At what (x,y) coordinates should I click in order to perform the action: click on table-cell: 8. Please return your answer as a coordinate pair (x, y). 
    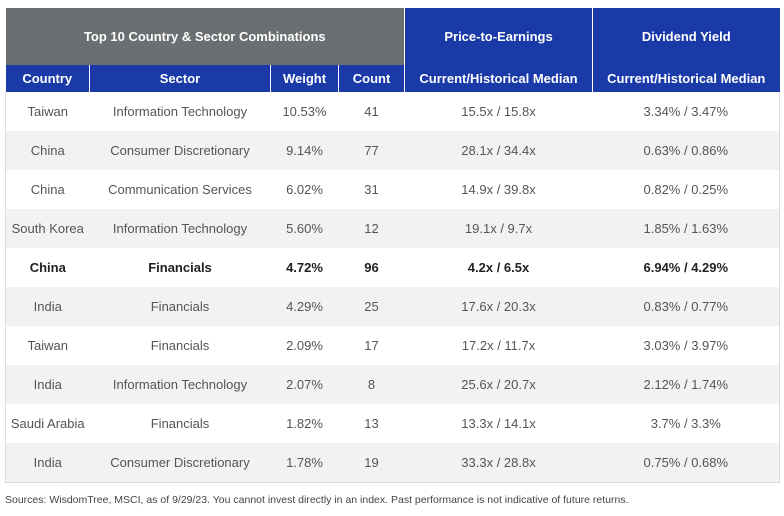
    Looking at the image, I should click on (371, 384).